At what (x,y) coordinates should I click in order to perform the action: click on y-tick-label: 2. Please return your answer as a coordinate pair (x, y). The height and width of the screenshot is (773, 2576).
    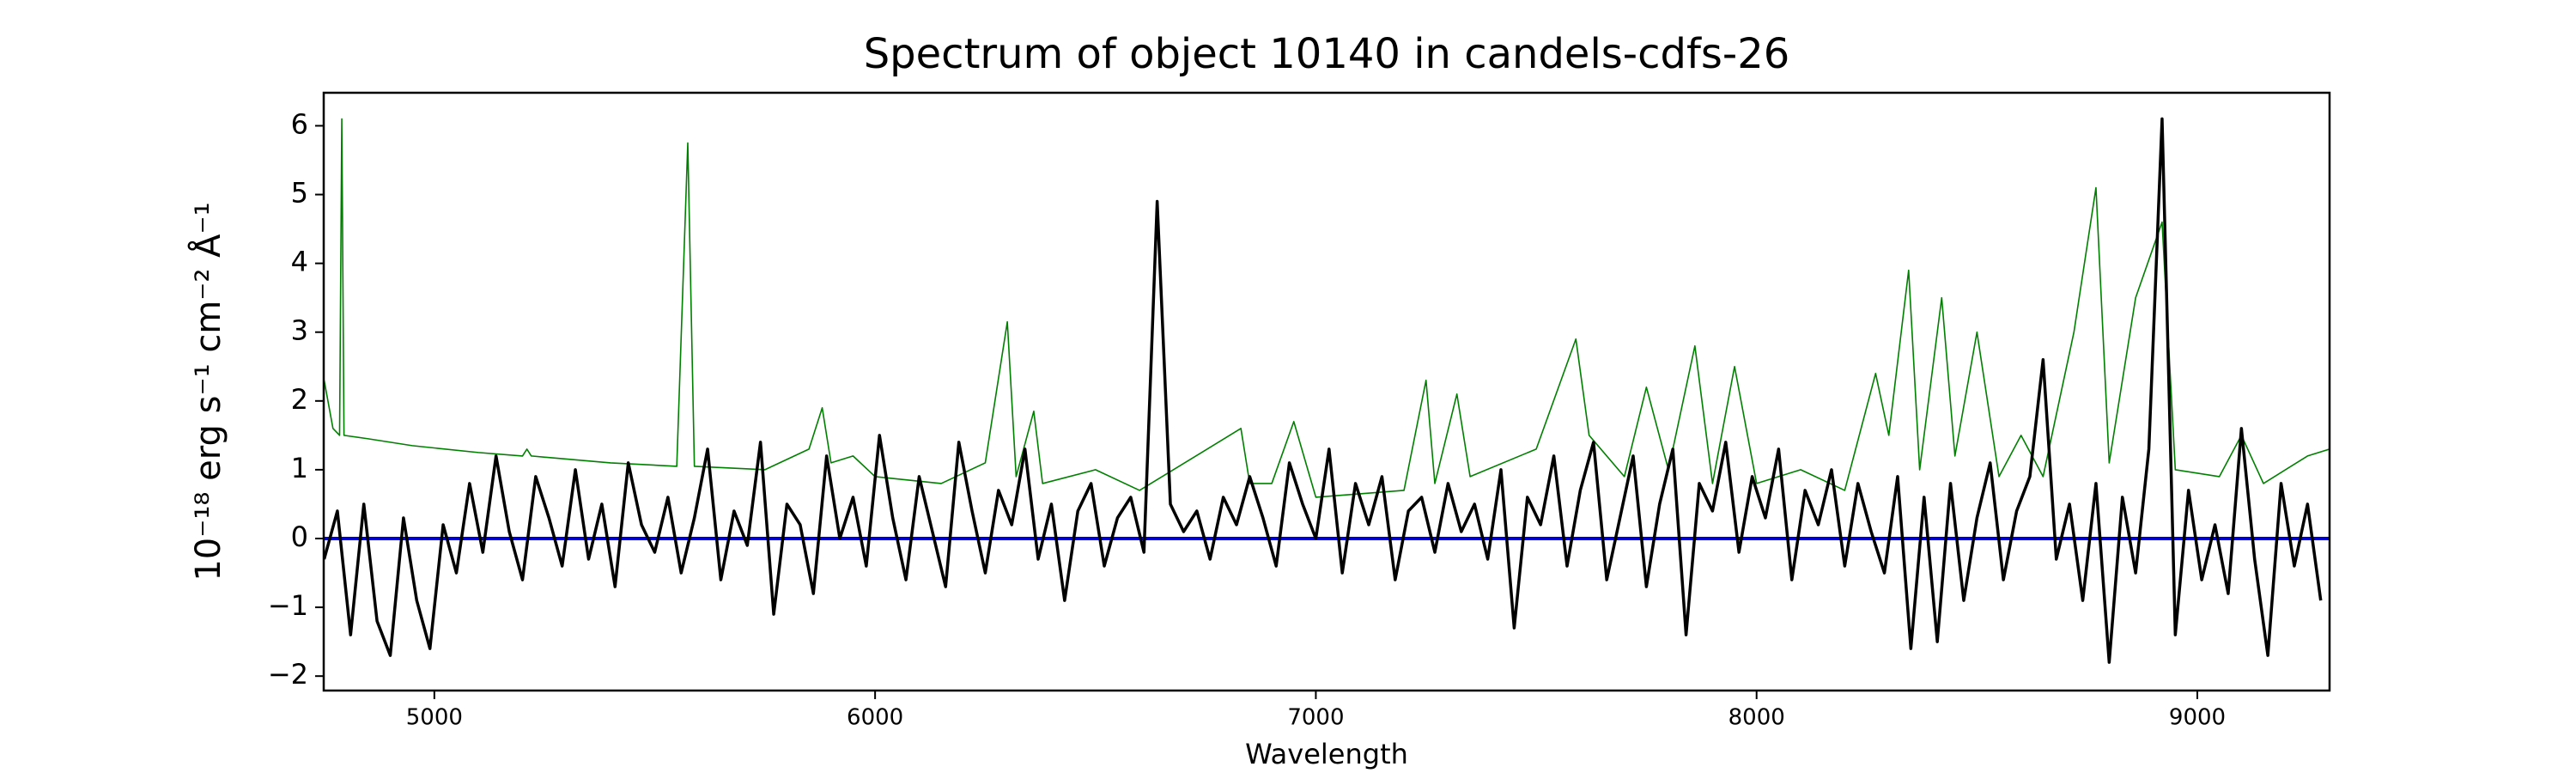
    Looking at the image, I should click on (300, 399).